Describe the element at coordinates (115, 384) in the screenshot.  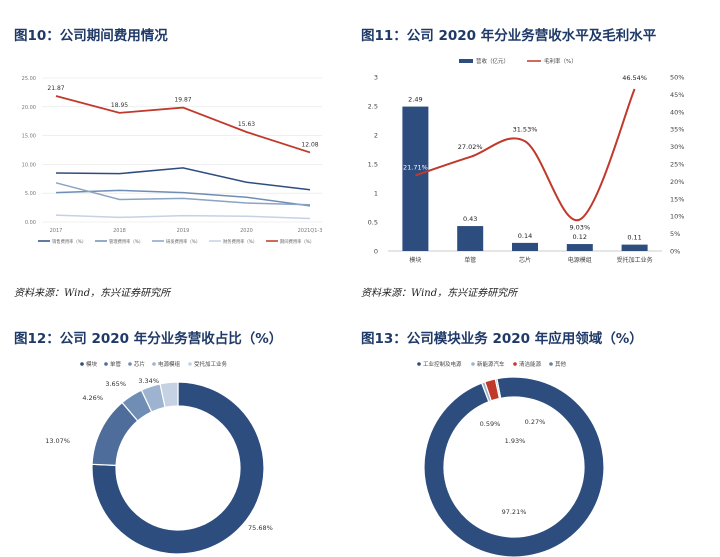
I see `fig12-slice-label: 3.65%` at that location.